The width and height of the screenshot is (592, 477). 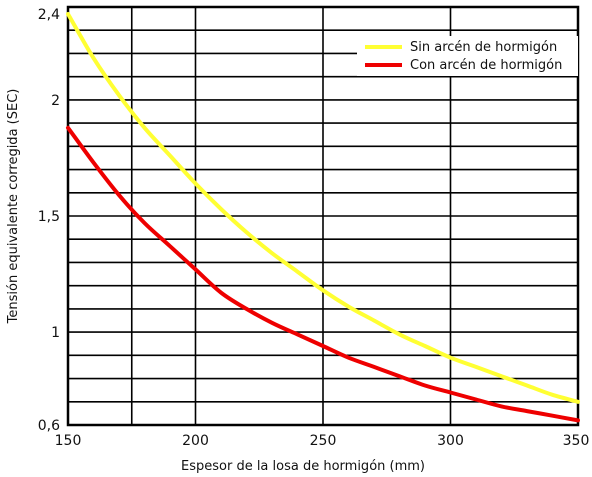 I want to click on legend-box, so click(x=467, y=56).